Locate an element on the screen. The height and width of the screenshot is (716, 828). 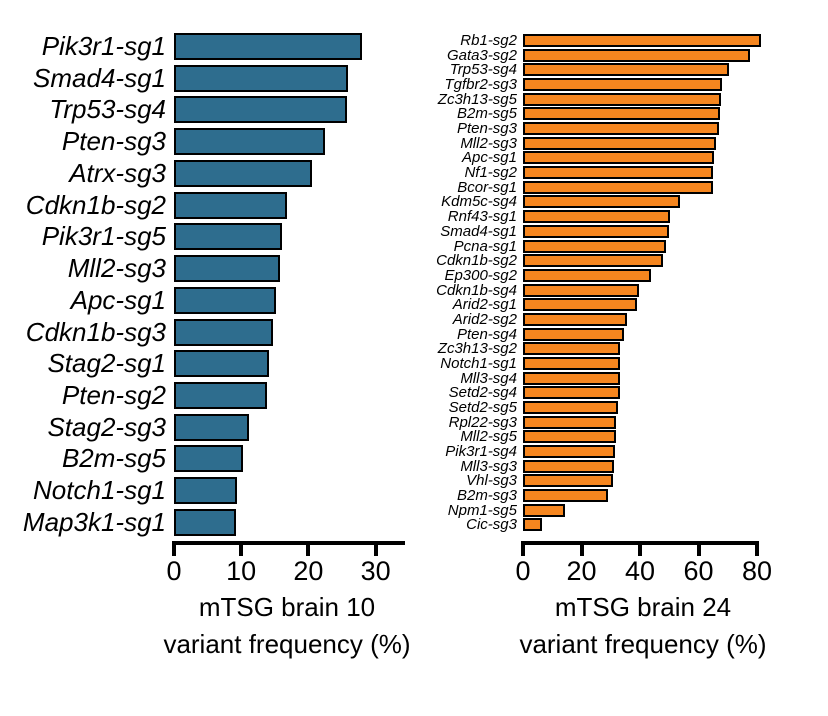
bar-label-right: Mll3-sg3 is located at coordinates (488, 466).